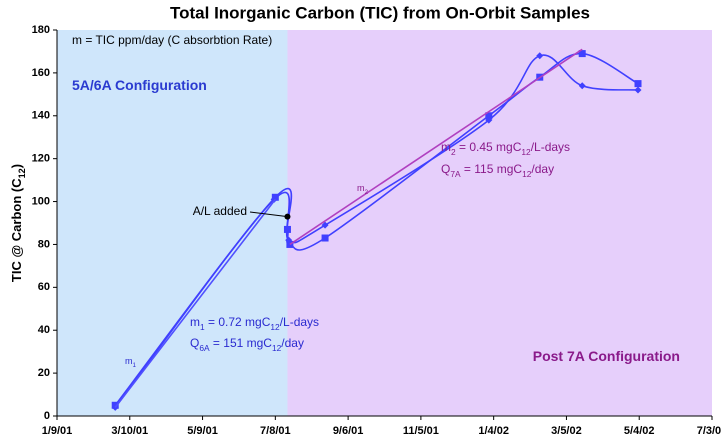  Describe the element at coordinates (16, 230) in the screenshot. I see `text-run: TIC @ Carbon (C` at that location.